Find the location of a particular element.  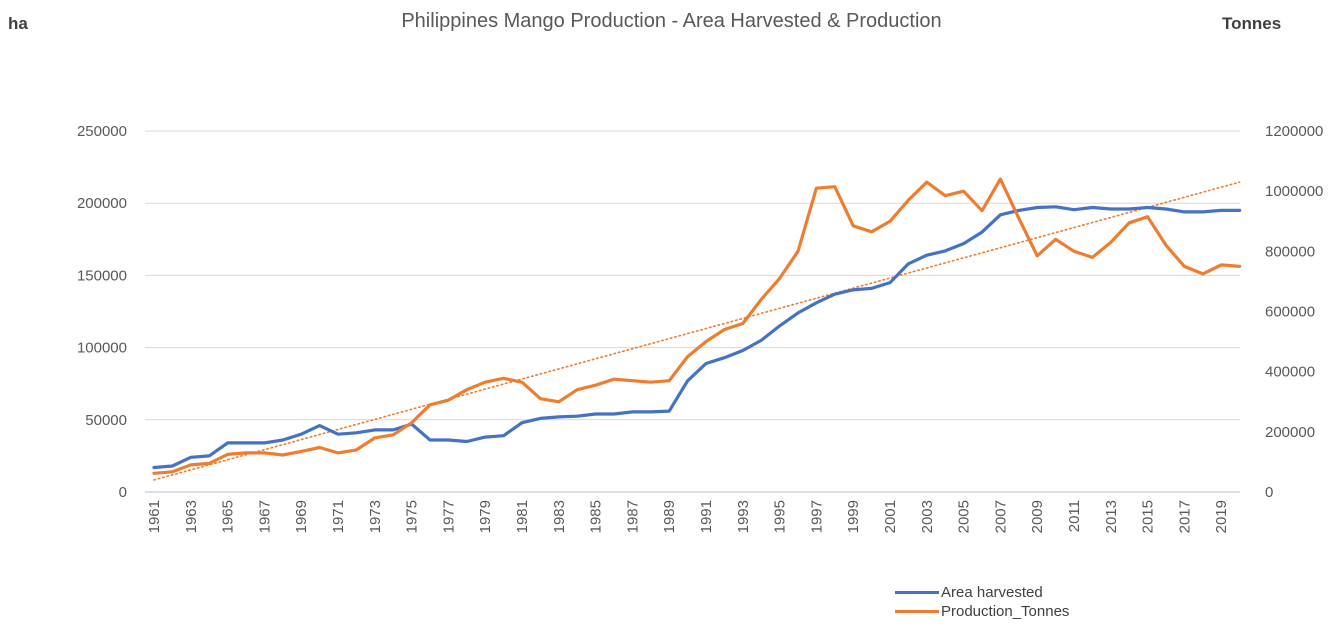

x-axis-tick-label: 1973 is located at coordinates (375, 516).